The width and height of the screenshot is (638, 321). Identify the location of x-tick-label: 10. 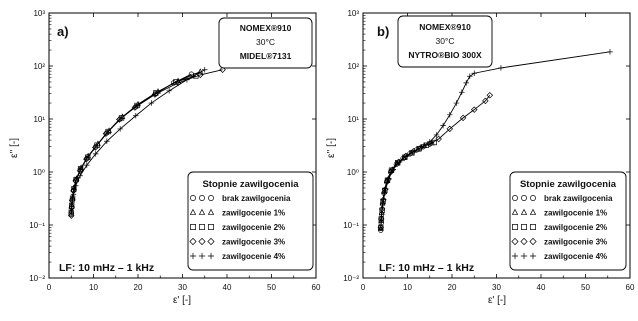
(93, 287).